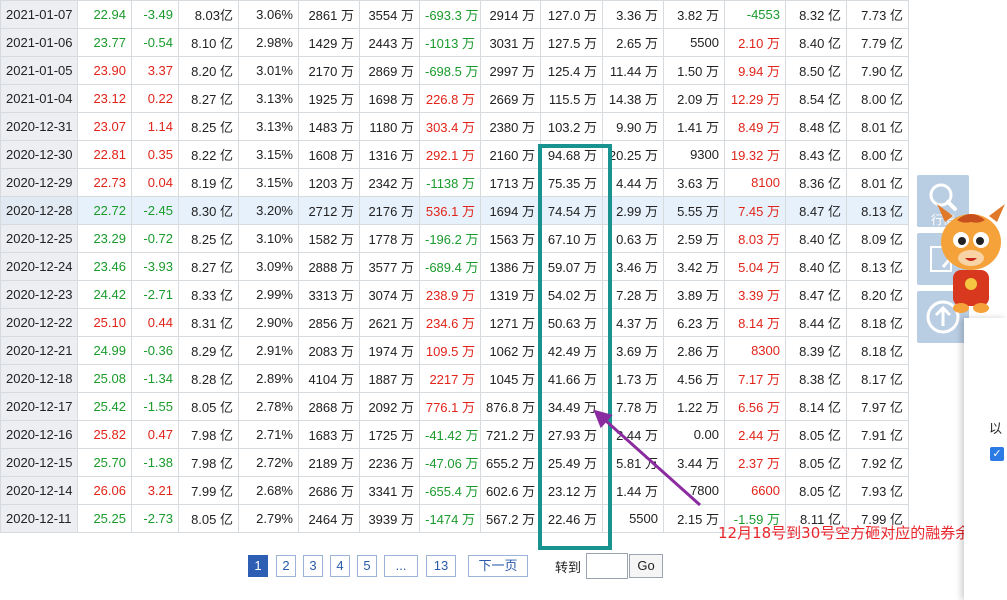  I want to click on value-cell: 8.31 亿, so click(208, 322).